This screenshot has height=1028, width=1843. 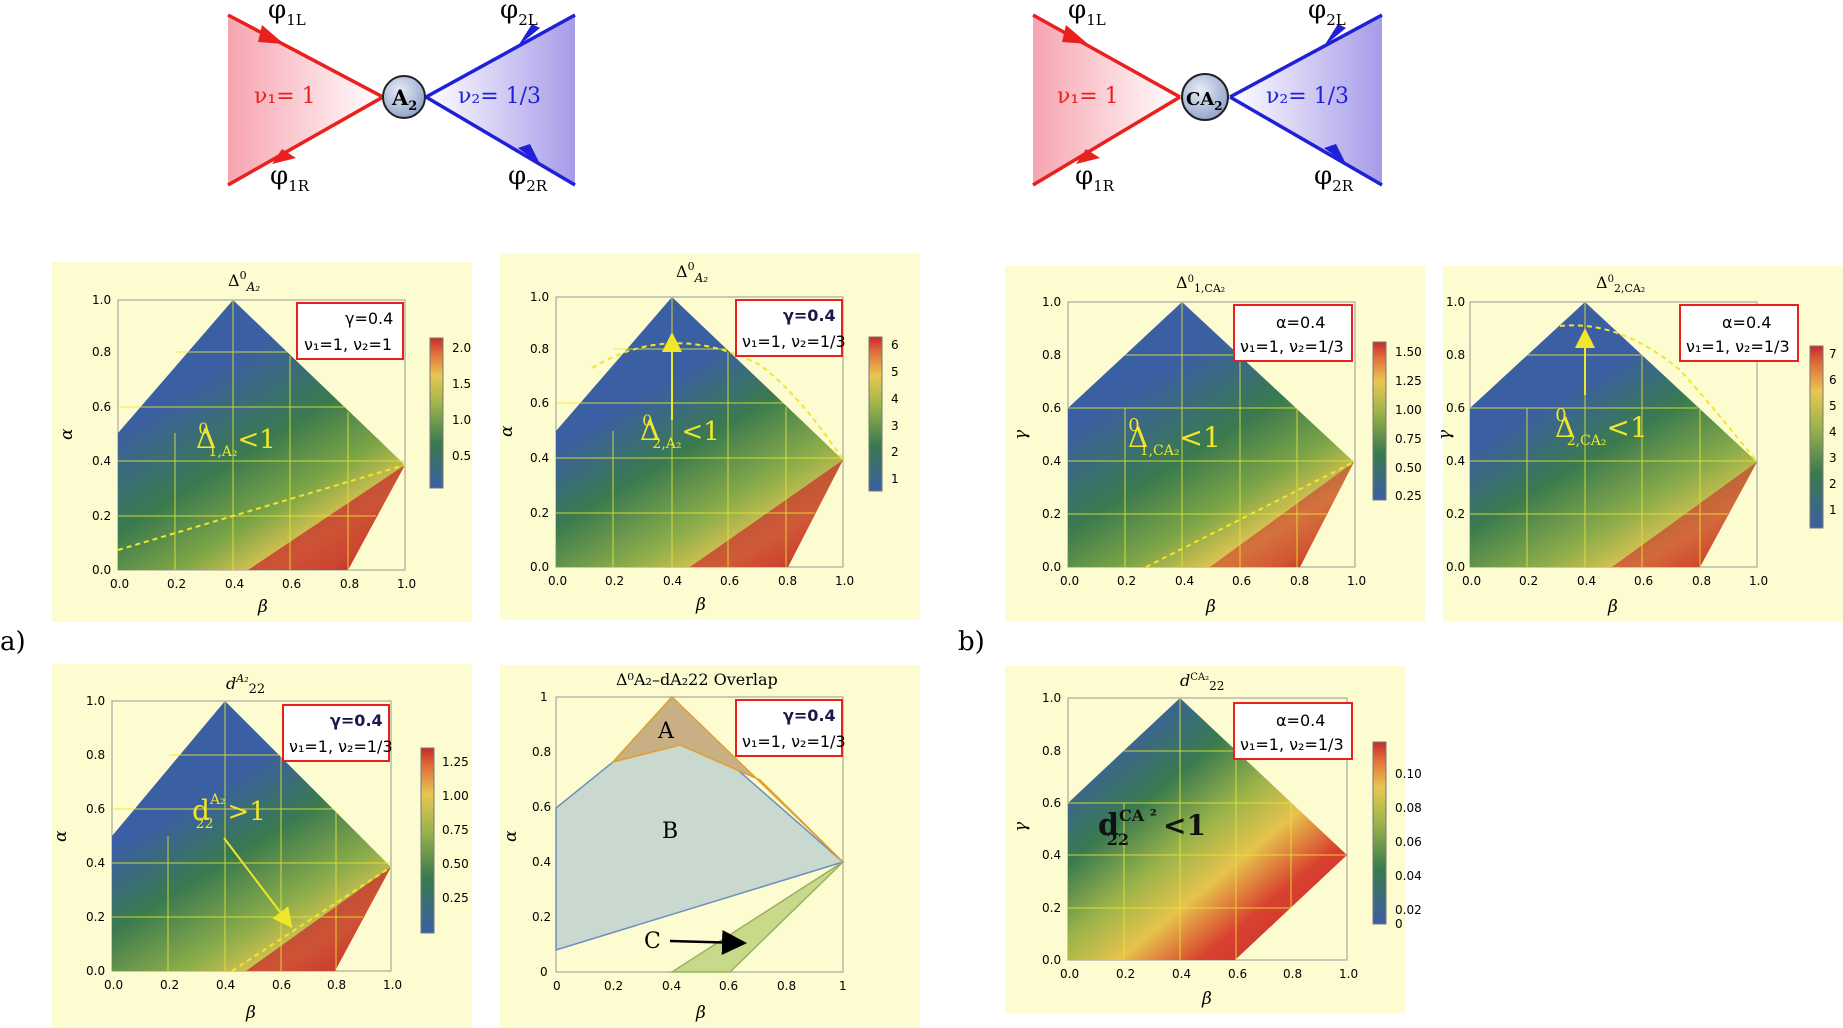 I want to click on node-a-label: A2, so click(x=404, y=99).